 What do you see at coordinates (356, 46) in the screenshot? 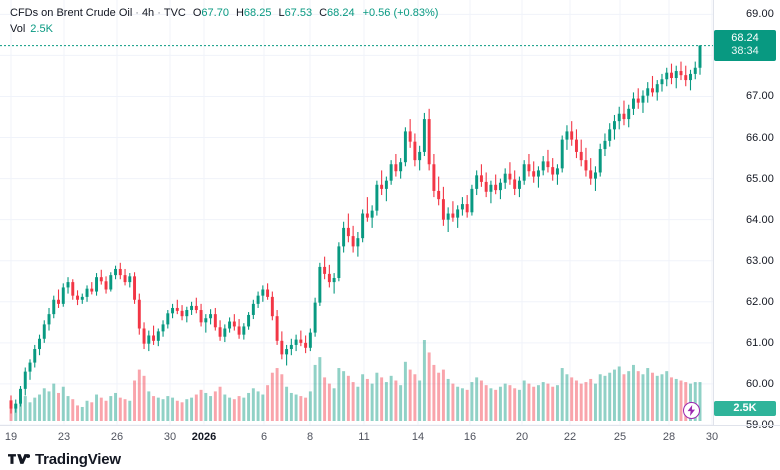
I see `current-price-line` at bounding box center [356, 46].